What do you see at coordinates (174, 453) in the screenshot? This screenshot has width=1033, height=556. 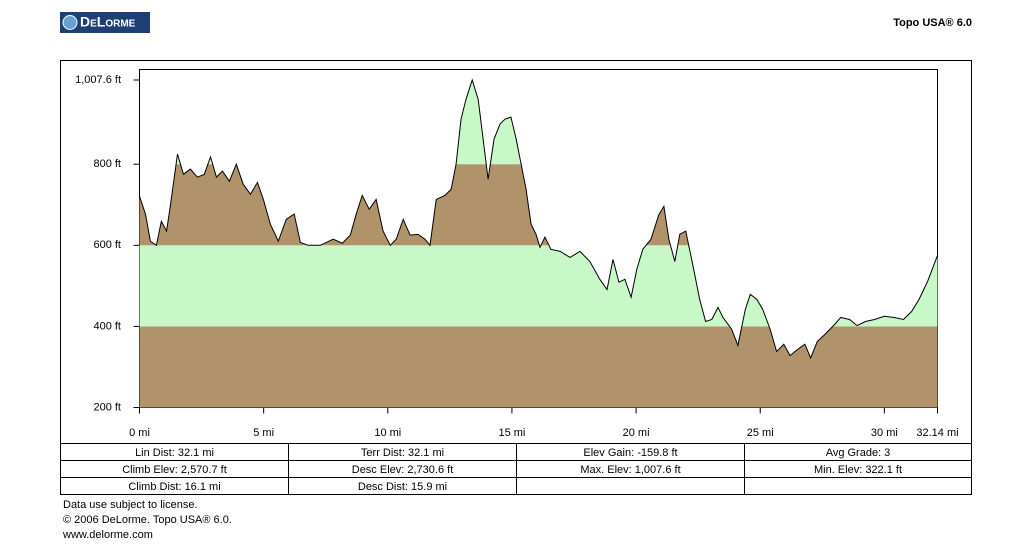 I see `stat-cell: Lin Dist: 32.1 mi` at bounding box center [174, 453].